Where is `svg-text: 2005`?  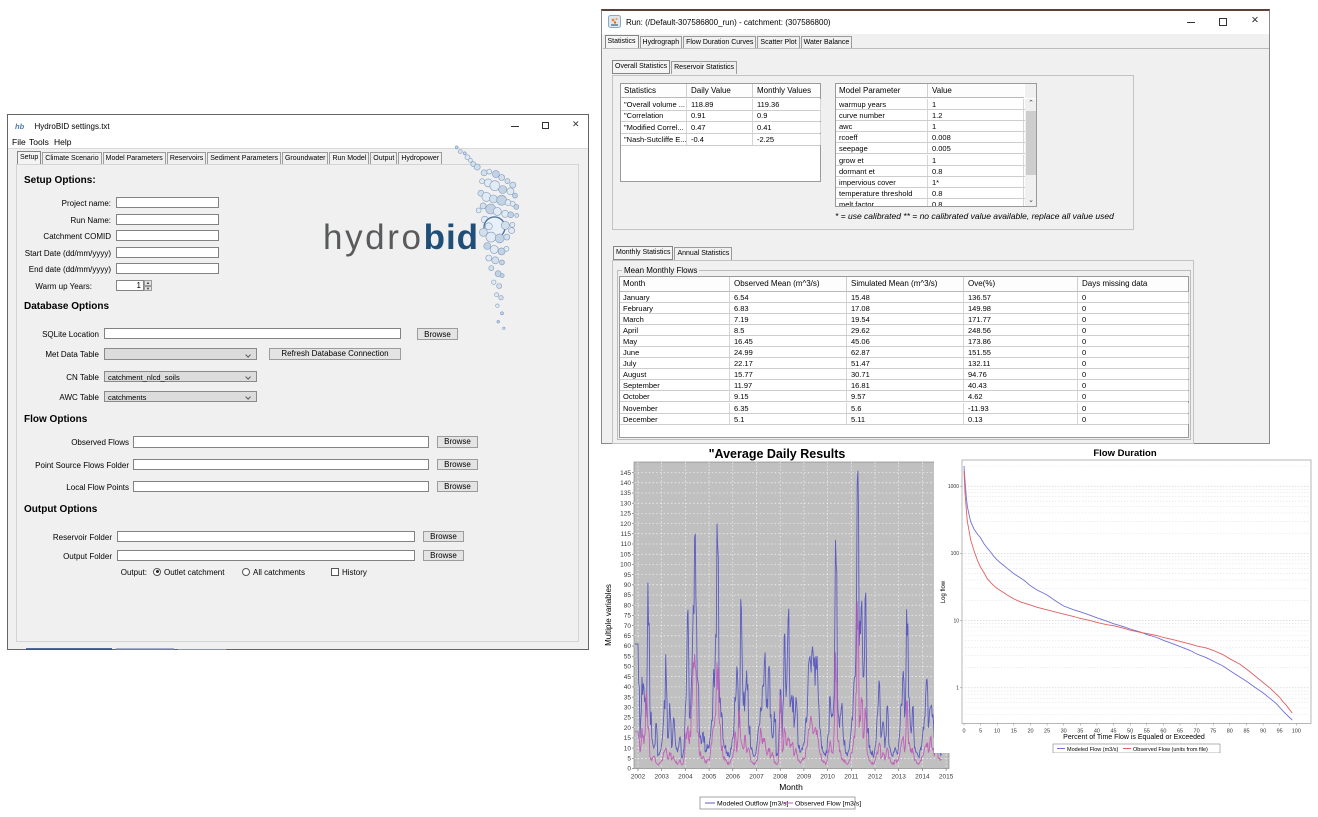 svg-text: 2005 is located at coordinates (709, 777).